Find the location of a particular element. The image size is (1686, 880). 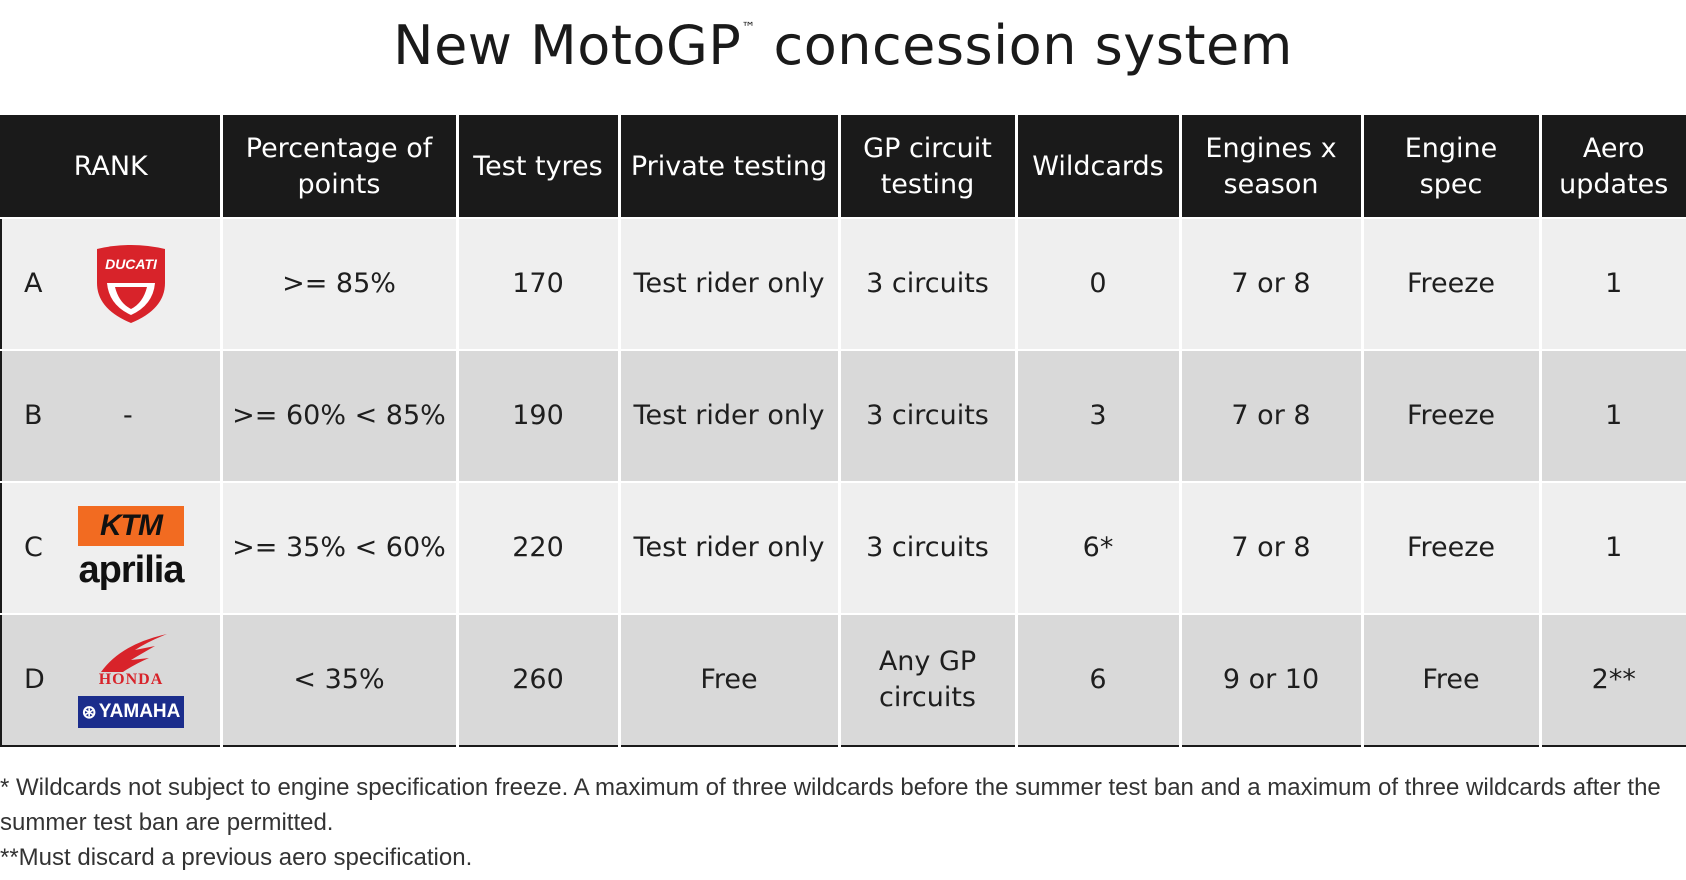

wildcards-cell: 6* is located at coordinates (1097, 547).